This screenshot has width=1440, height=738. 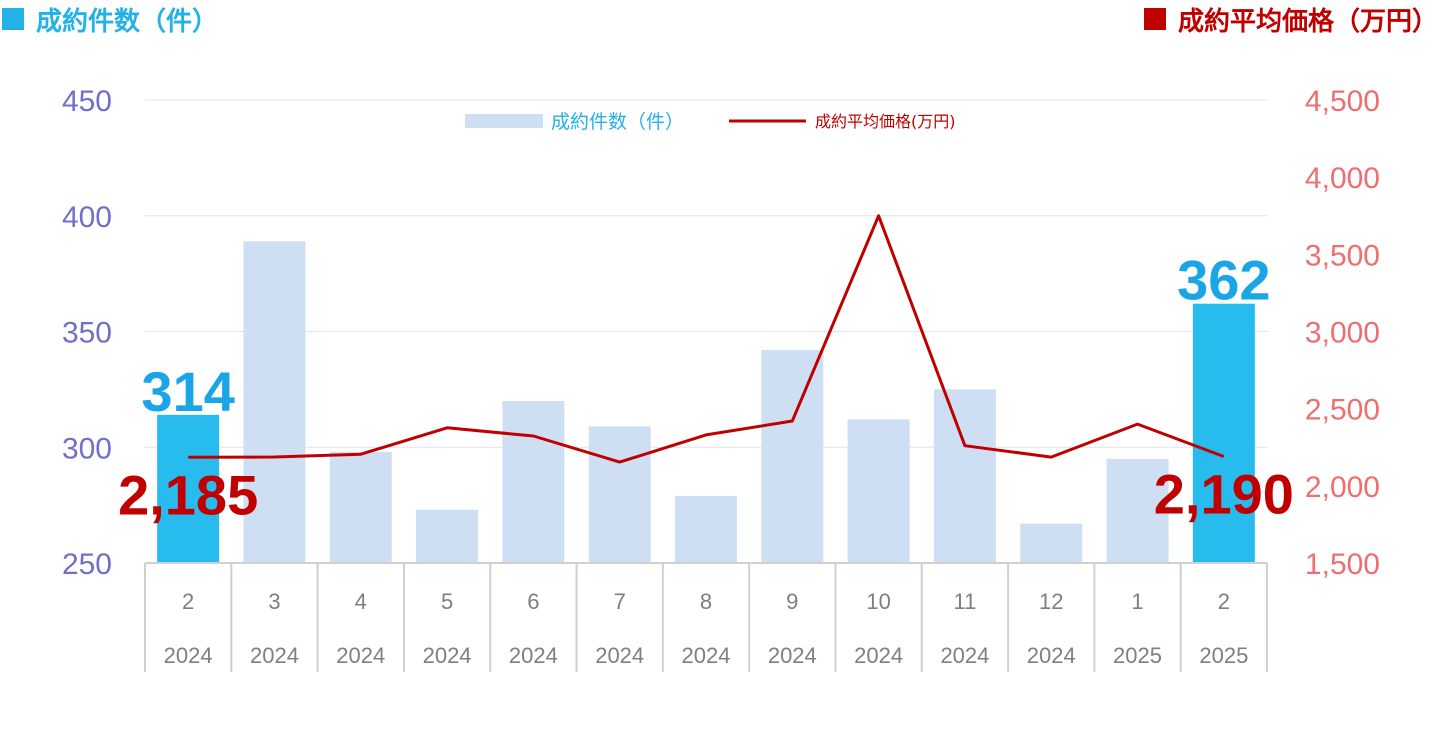 What do you see at coordinates (706, 601) in the screenshot?
I see `x-tick-month: 8` at bounding box center [706, 601].